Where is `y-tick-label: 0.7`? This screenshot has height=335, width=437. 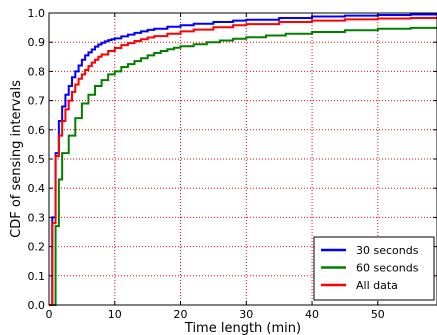
y-tick-label: 0.7 is located at coordinates (37, 101).